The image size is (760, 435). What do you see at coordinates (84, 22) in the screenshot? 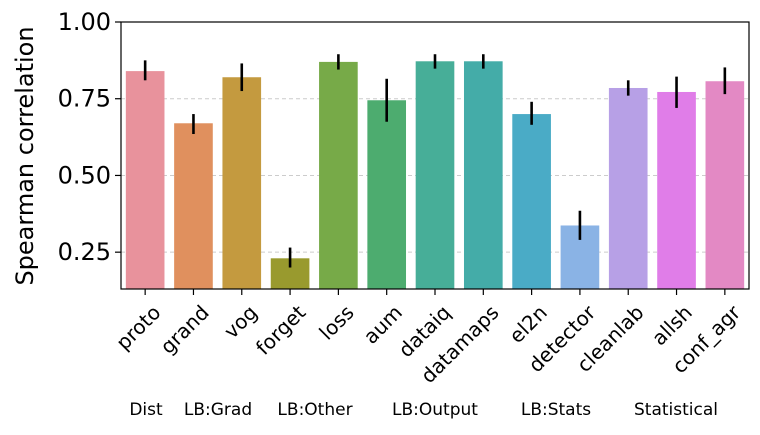
I see `y-tick-label-1-00: 1.00` at bounding box center [84, 22].